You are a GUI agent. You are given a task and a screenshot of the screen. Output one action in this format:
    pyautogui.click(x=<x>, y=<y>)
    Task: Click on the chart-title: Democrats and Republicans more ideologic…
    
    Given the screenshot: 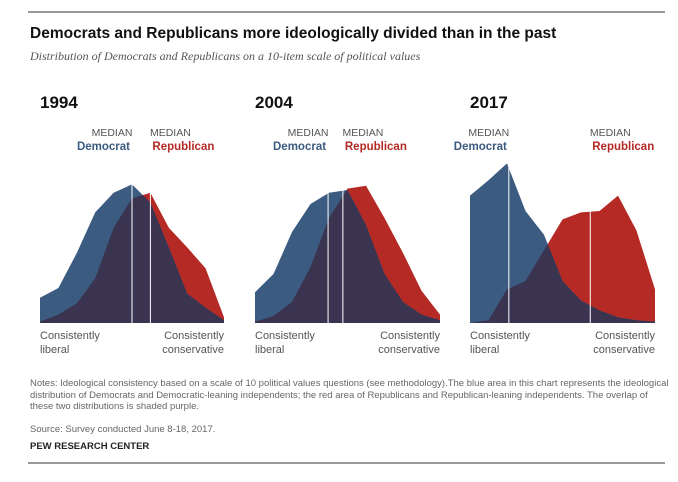 What is the action you would take?
    pyautogui.click(x=293, y=33)
    